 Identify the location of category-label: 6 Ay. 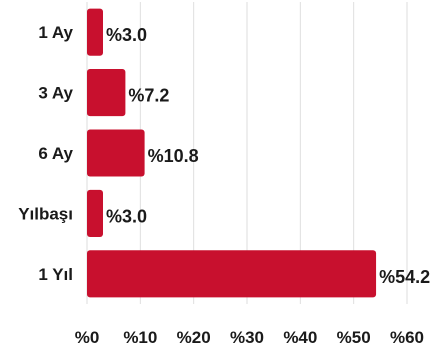
(55, 153).